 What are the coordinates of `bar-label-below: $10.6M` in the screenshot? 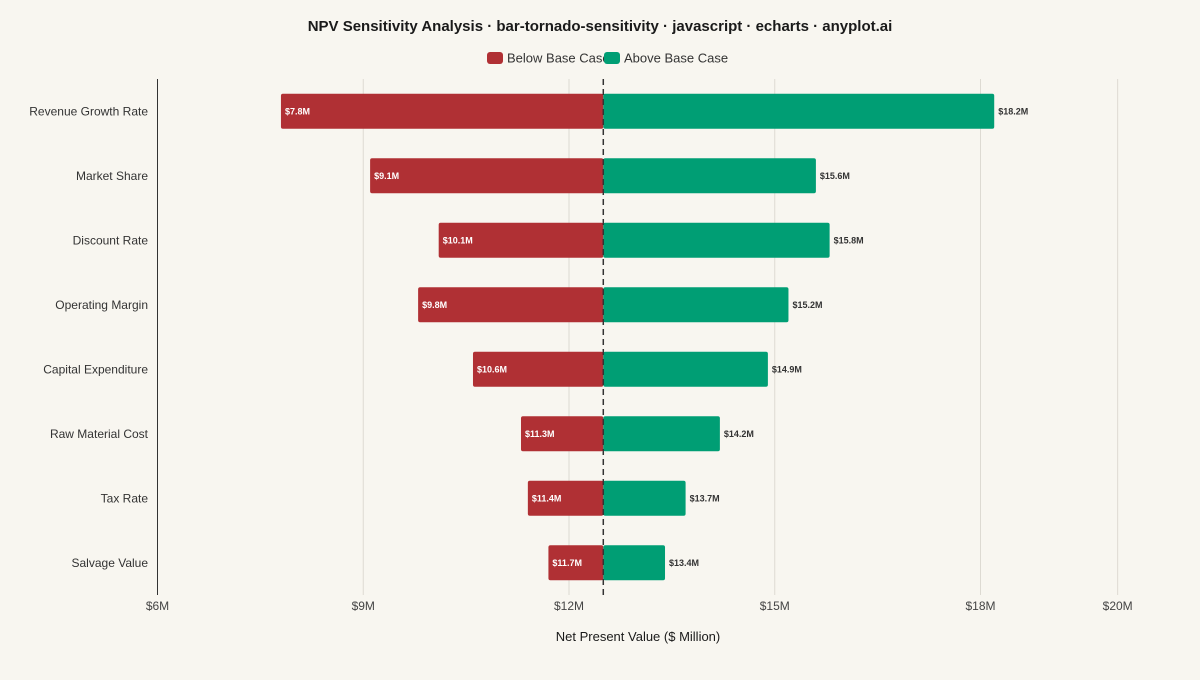 It's located at (492, 369).